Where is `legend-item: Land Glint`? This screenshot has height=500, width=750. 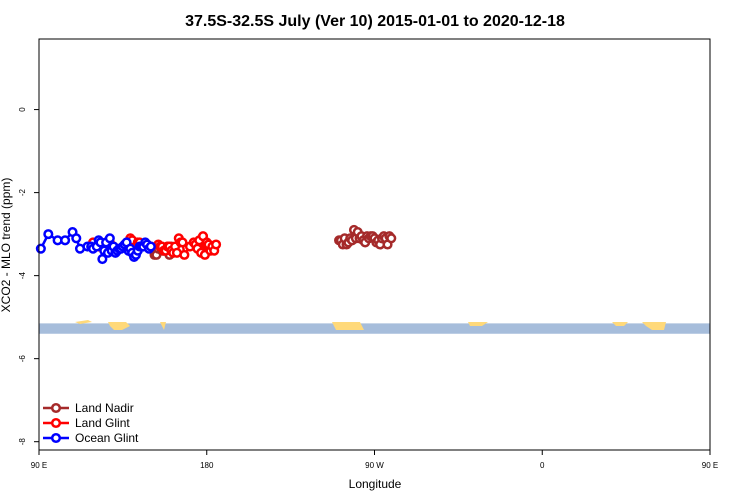
legend-item: Land Glint is located at coordinates (86, 423).